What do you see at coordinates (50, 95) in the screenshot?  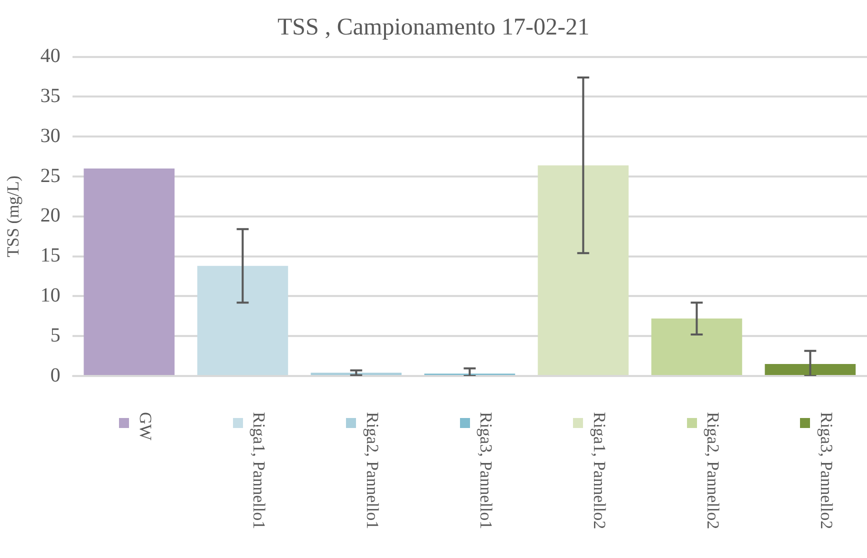 I see `y-tick-label: 35` at bounding box center [50, 95].